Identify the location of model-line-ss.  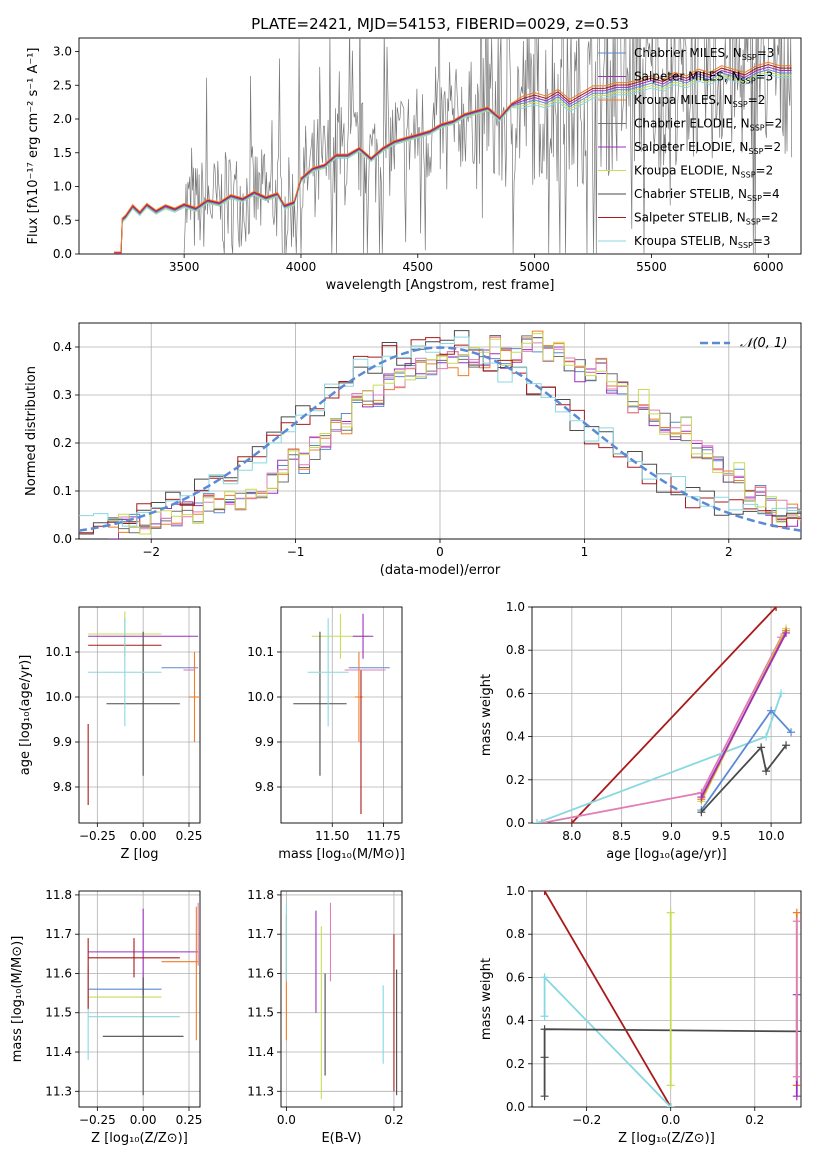
(453, 159).